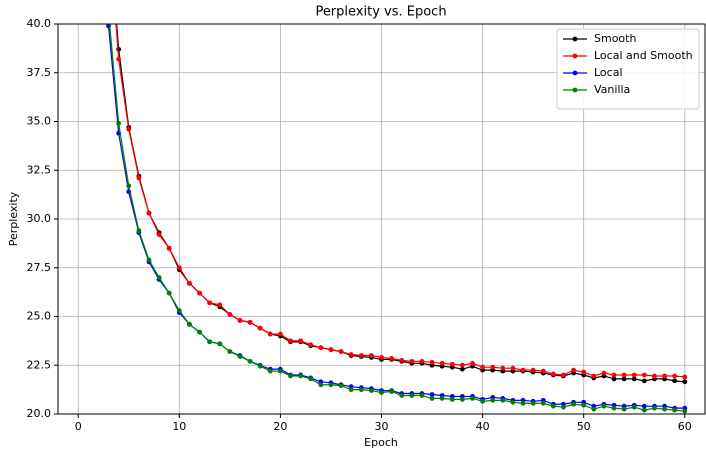 This screenshot has width=706, height=455. I want to click on x-tick-label: 20, so click(280, 426).